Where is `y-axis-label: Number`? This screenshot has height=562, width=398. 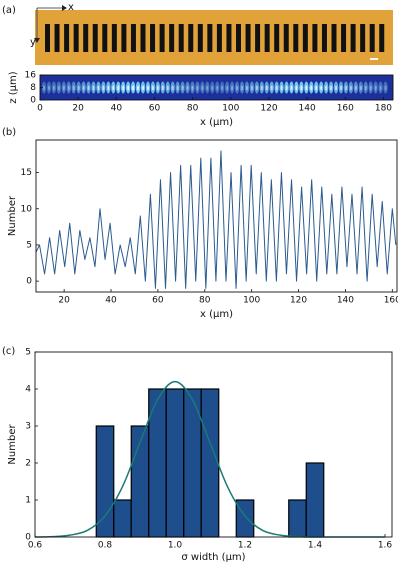 y-axis-label: Number is located at coordinates (12, 444).